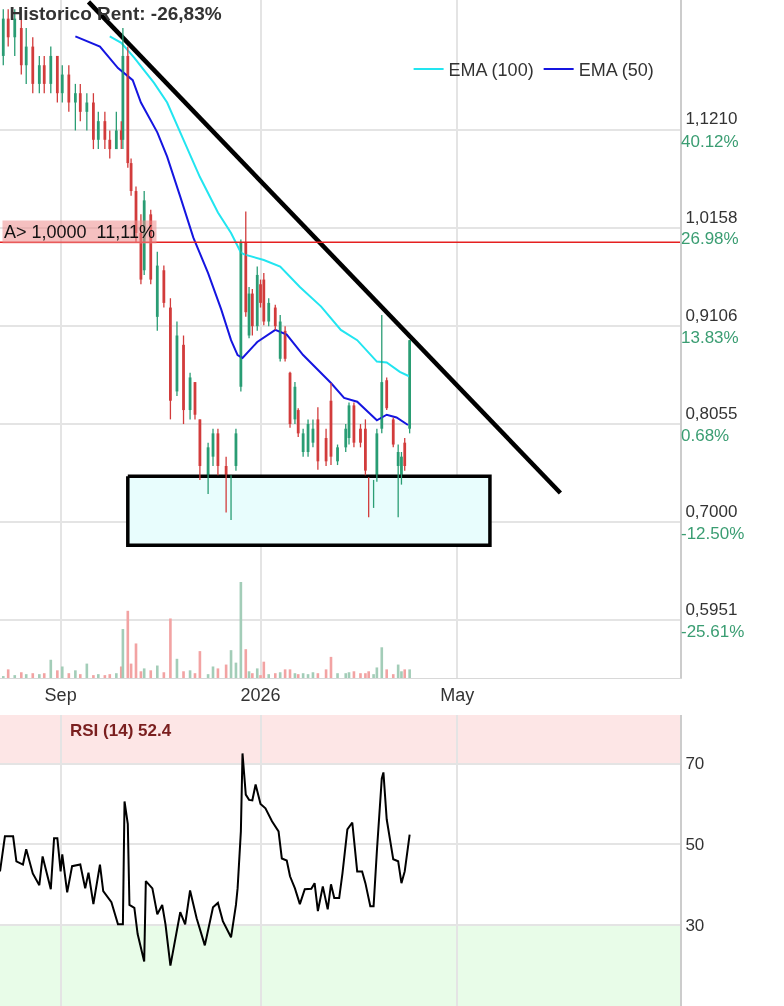  I want to click on y2-tick-label: 26.98%, so click(710, 239).